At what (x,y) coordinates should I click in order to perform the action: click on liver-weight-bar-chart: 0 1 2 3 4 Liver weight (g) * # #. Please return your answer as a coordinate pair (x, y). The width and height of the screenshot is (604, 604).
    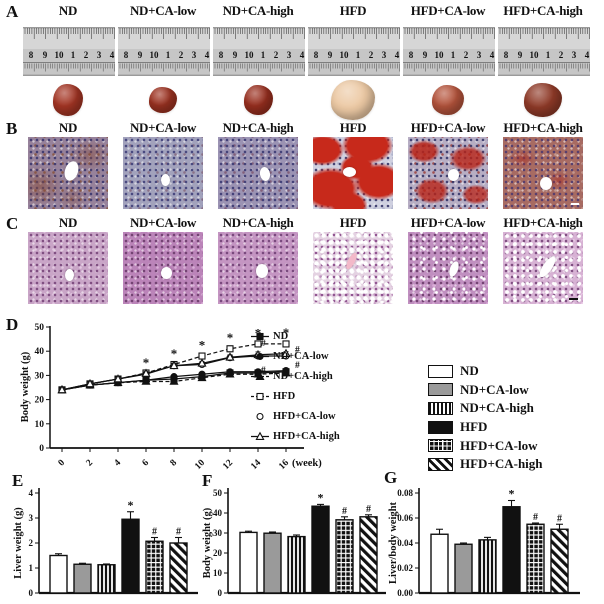
    Looking at the image, I should click on (105, 543).